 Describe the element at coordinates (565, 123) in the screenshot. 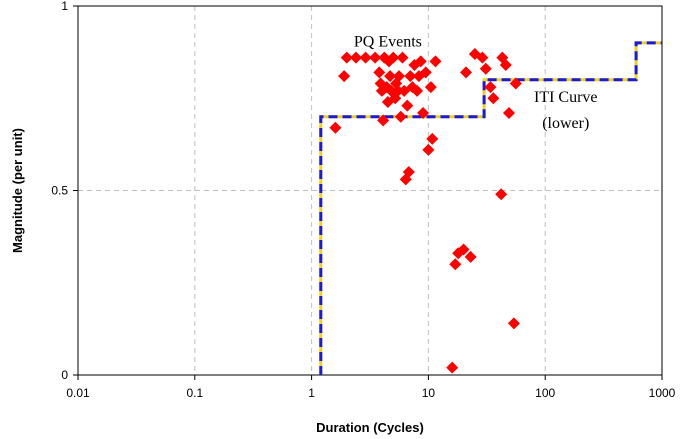

I see `annotation-label: (lower)` at that location.